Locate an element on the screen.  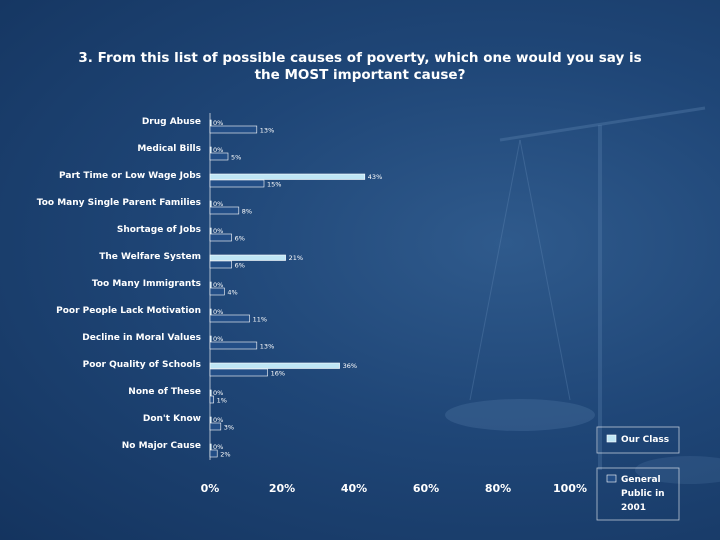
category-label: Decline in Moral Values is located at coordinates (141, 338).